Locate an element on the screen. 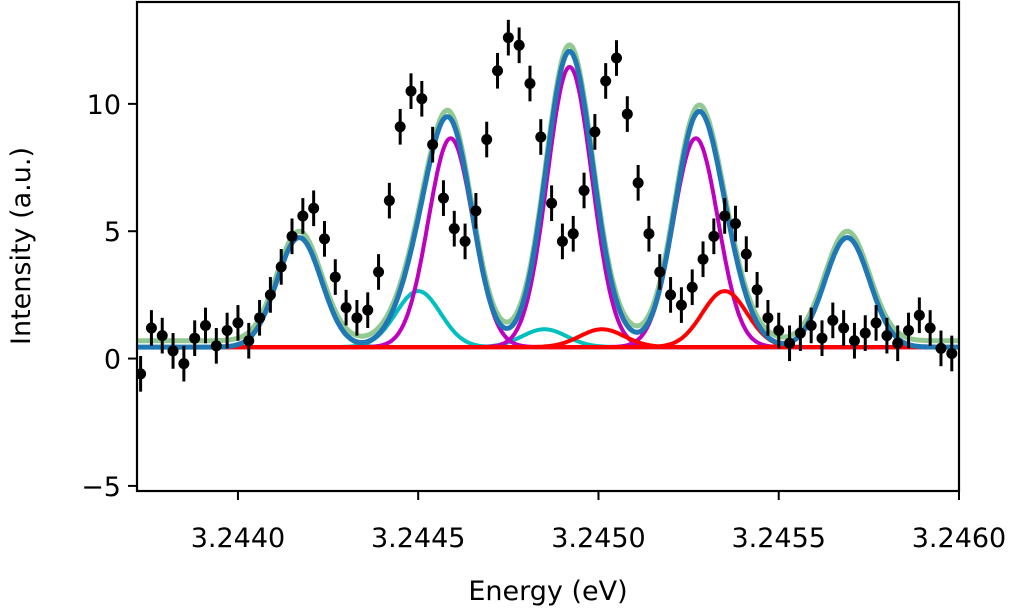  y-ticks: −5 0 5 10 is located at coordinates (109, 296).